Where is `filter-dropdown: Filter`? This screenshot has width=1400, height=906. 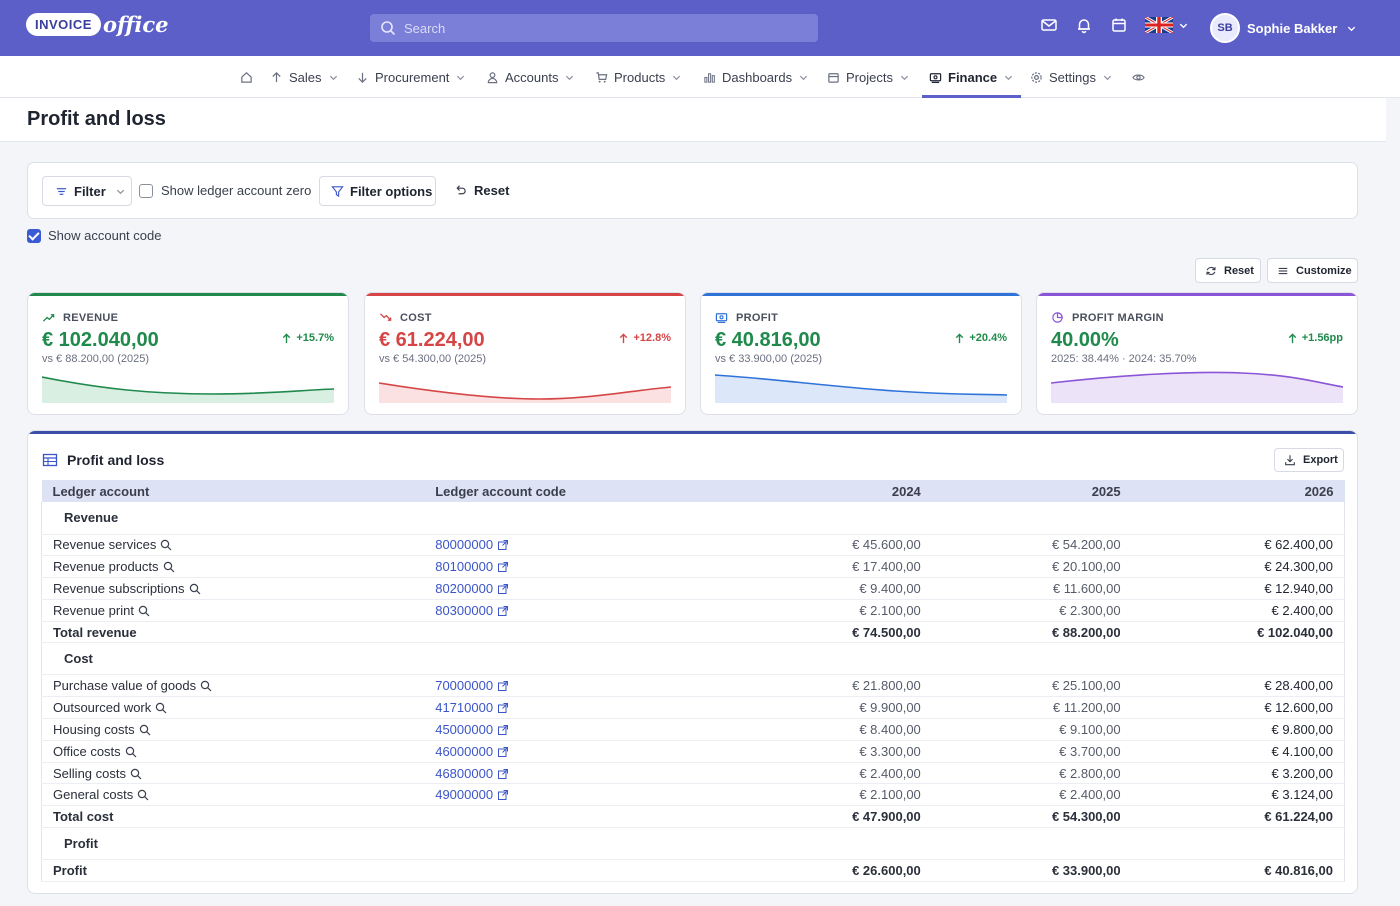
filter-dropdown: Filter is located at coordinates (87, 191).